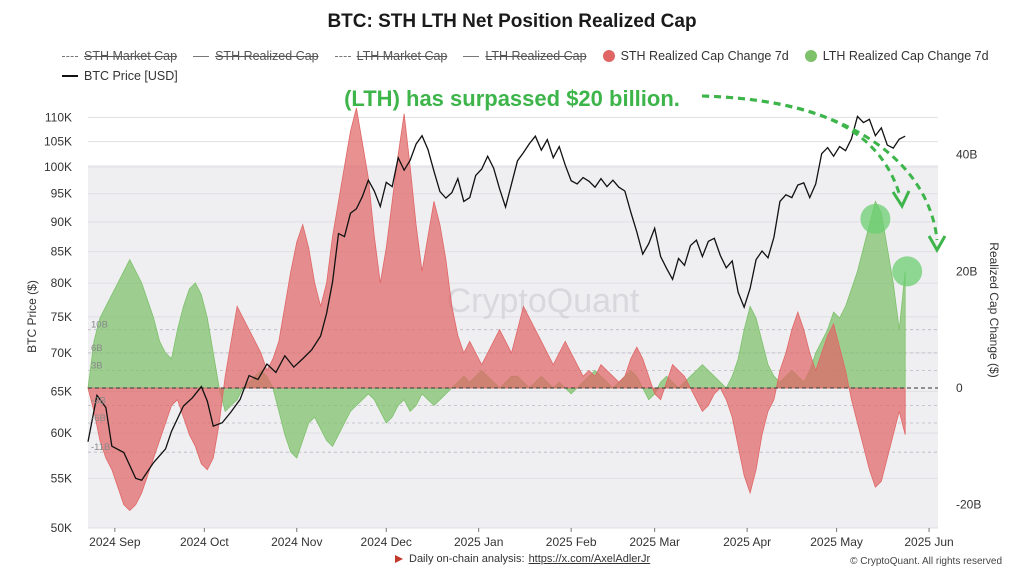  Describe the element at coordinates (115, 542) in the screenshot. I see `x-tick-label: 2024 Sep` at that location.